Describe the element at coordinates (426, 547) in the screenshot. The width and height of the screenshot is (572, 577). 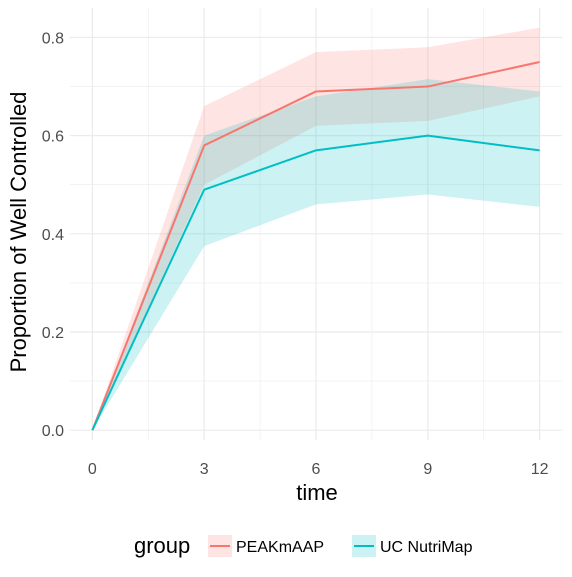
I see `legend-label-uc-nutrimap: UC NutriMap` at that location.